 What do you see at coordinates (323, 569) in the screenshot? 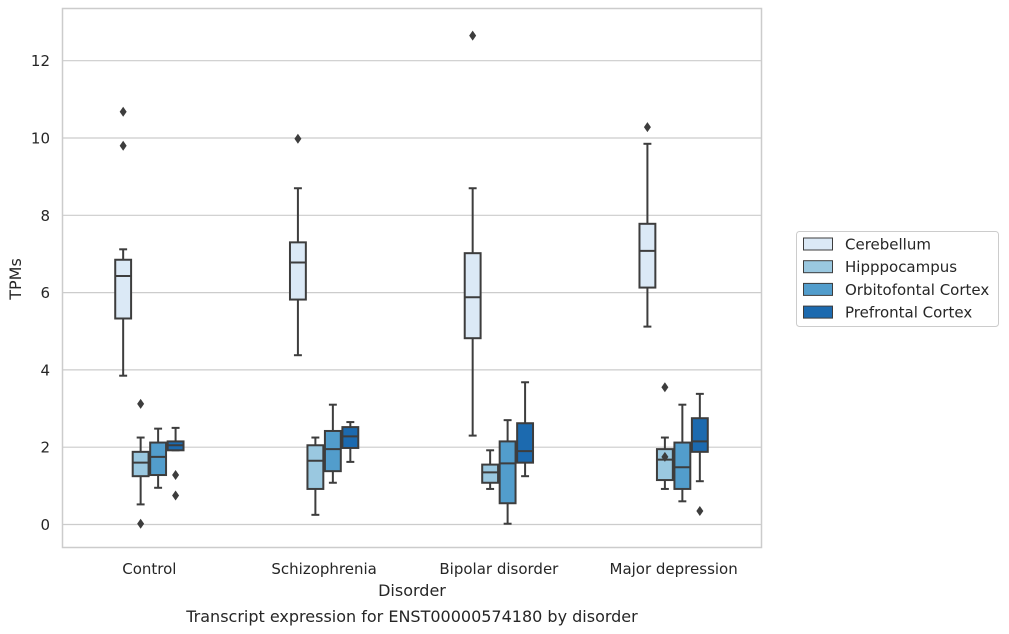
I see `x-tick-label: Schizophrenia` at bounding box center [323, 569].